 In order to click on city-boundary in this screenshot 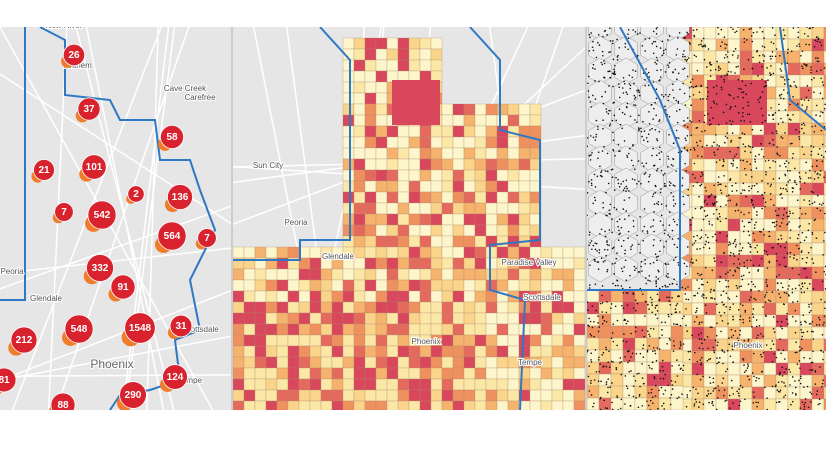, I will do `click(292, 144)`.